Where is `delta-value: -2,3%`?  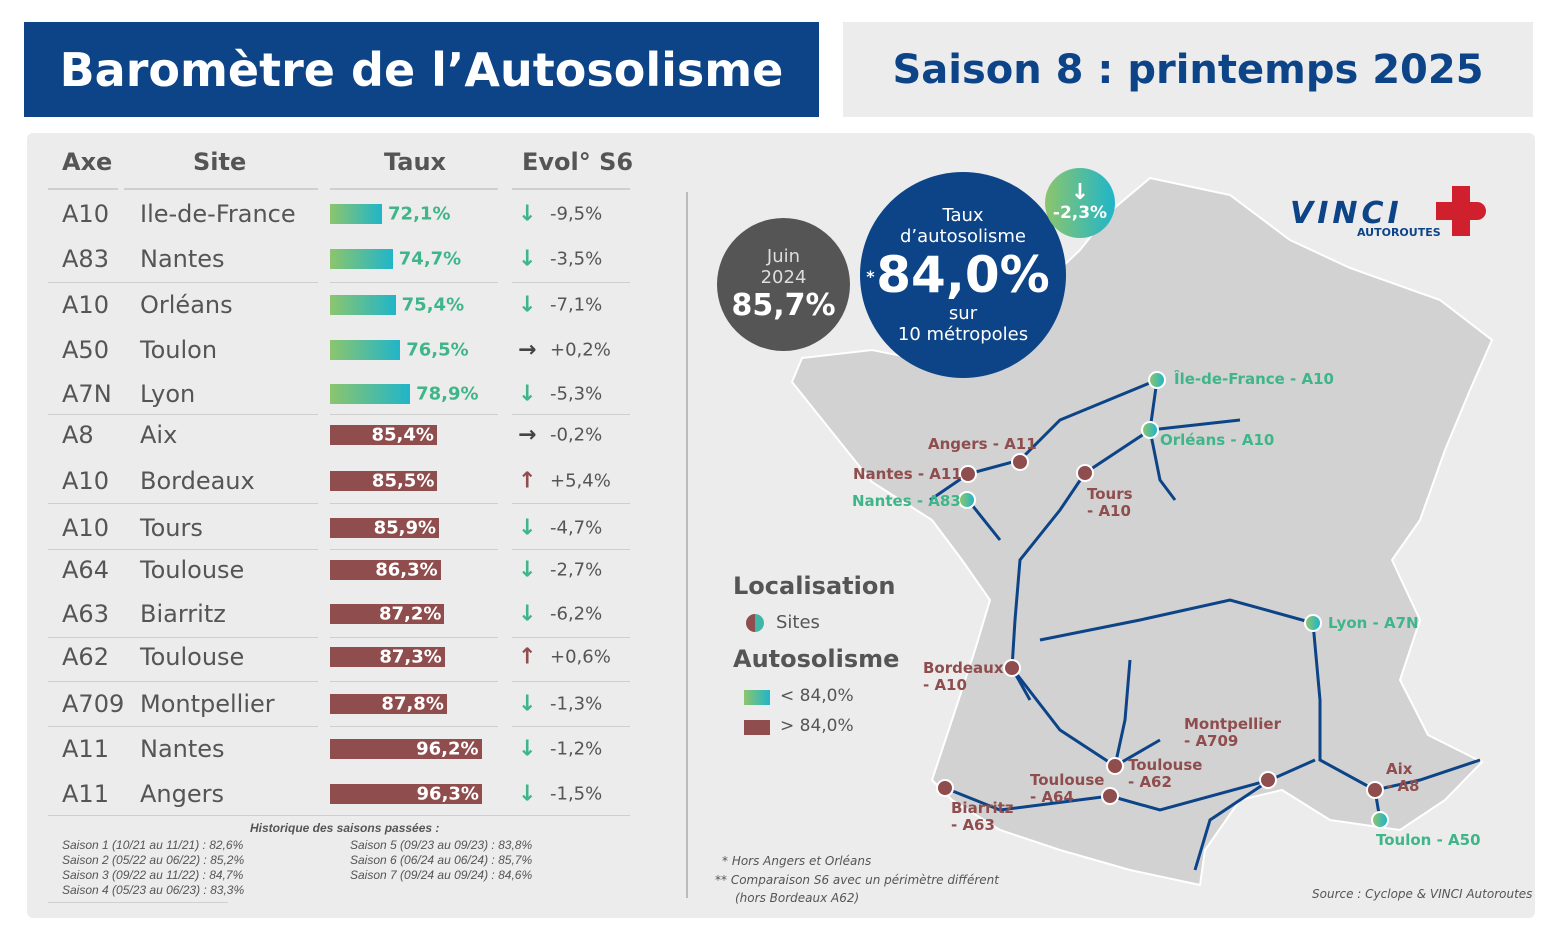 delta-value: -2,3% is located at coordinates (1080, 213).